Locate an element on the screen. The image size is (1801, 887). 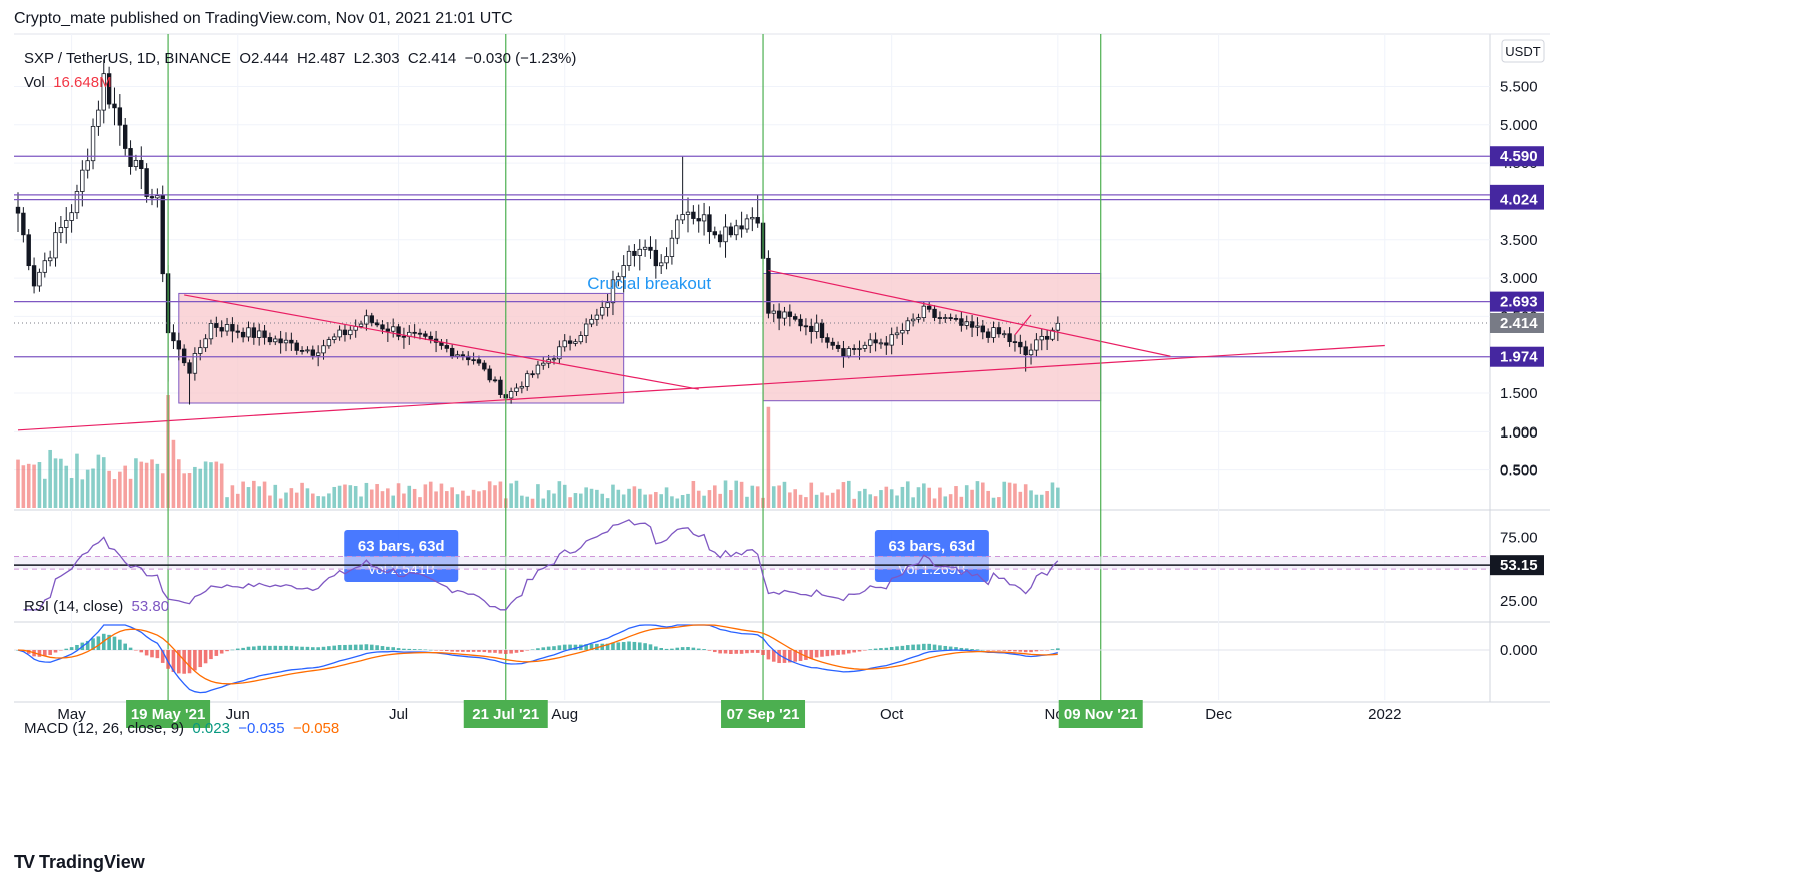
date-marker-badge is located at coordinates (168, 714).